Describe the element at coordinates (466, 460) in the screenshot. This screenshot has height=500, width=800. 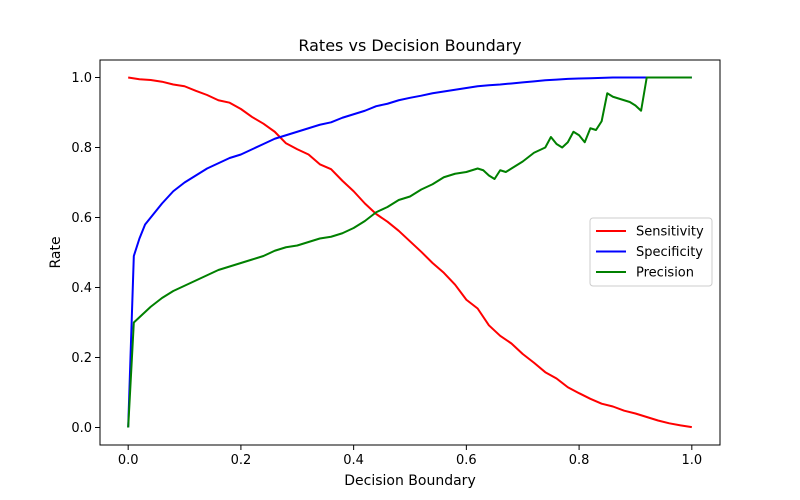
I see `x-tick-label: 0.6` at that location.